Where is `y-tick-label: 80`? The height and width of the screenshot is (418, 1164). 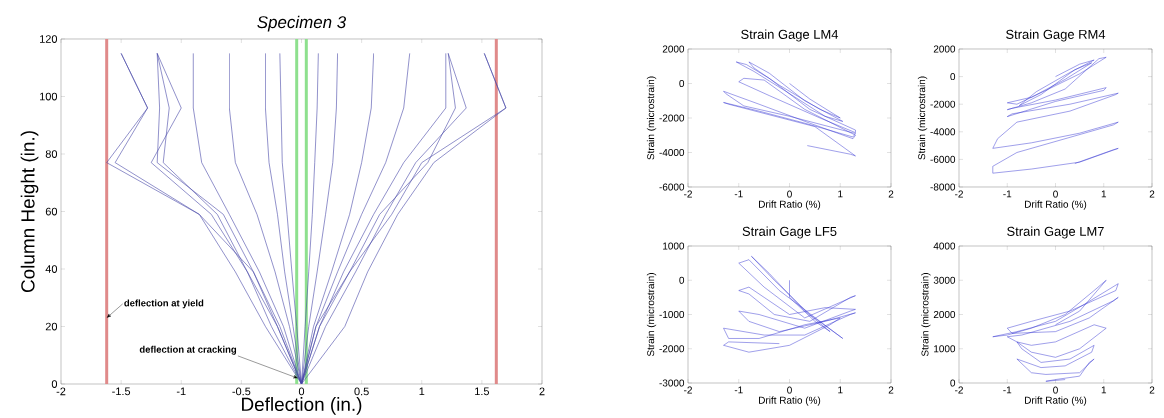
y-tick-label: 80 is located at coordinates (51, 154).